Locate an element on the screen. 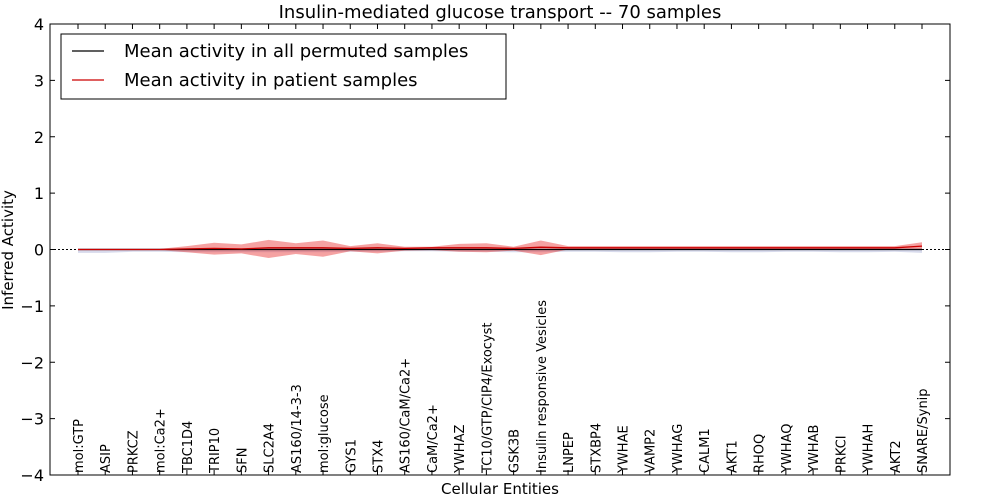 This screenshot has height=500, width=1000. x-tick-label: TBC1D4 is located at coordinates (188, 447).